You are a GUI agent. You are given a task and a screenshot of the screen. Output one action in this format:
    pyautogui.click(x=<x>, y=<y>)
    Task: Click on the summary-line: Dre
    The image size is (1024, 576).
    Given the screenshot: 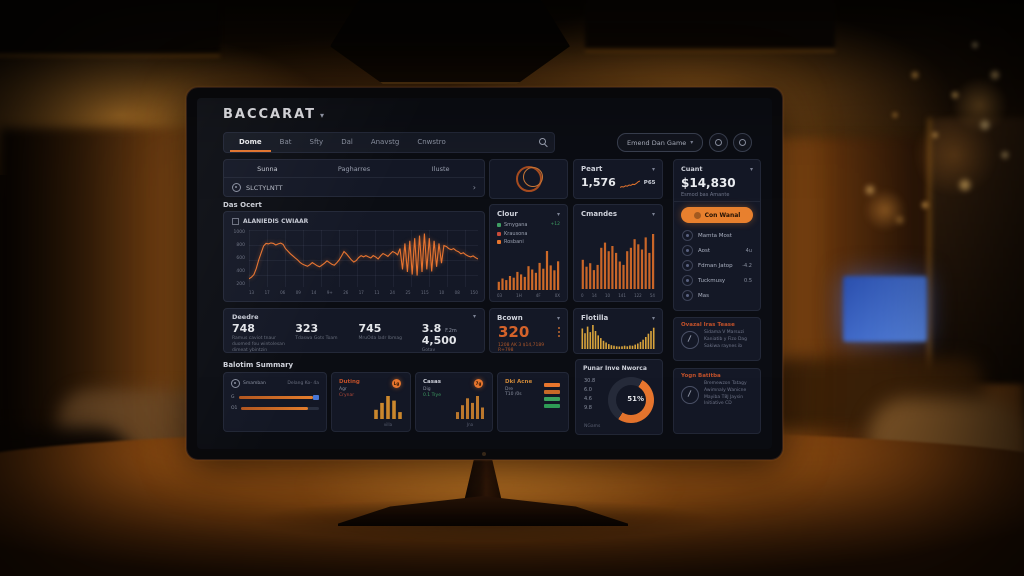 What is the action you would take?
    pyautogui.click(x=509, y=389)
    